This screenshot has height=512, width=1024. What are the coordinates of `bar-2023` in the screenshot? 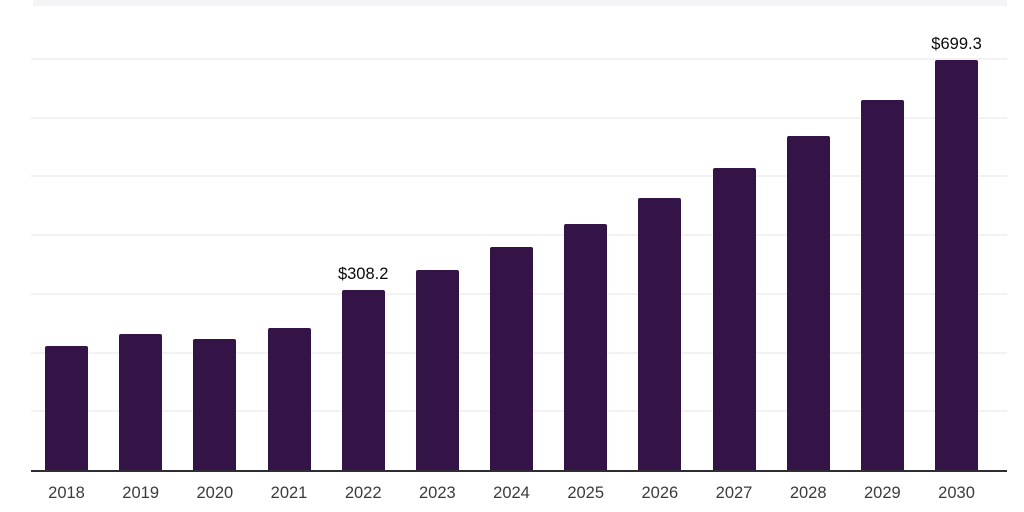 It's located at (437, 370).